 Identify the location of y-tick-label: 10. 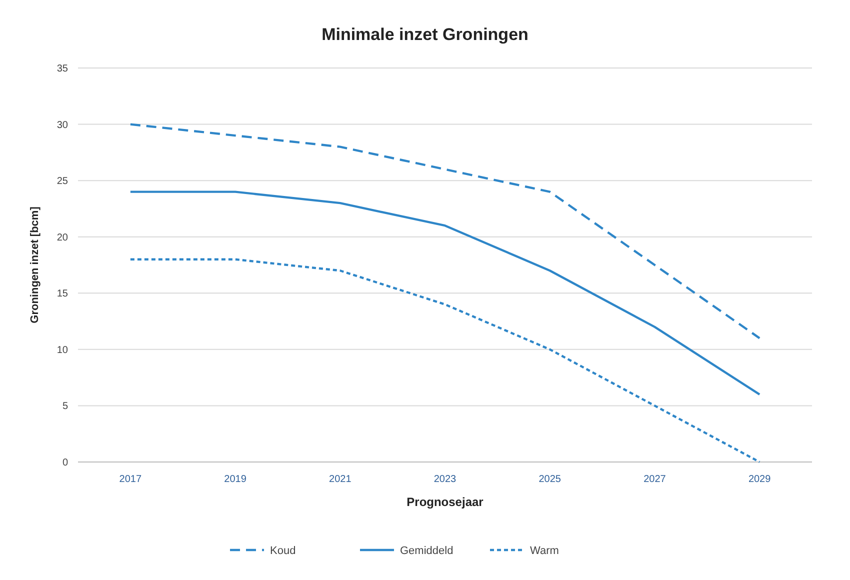
(62, 350).